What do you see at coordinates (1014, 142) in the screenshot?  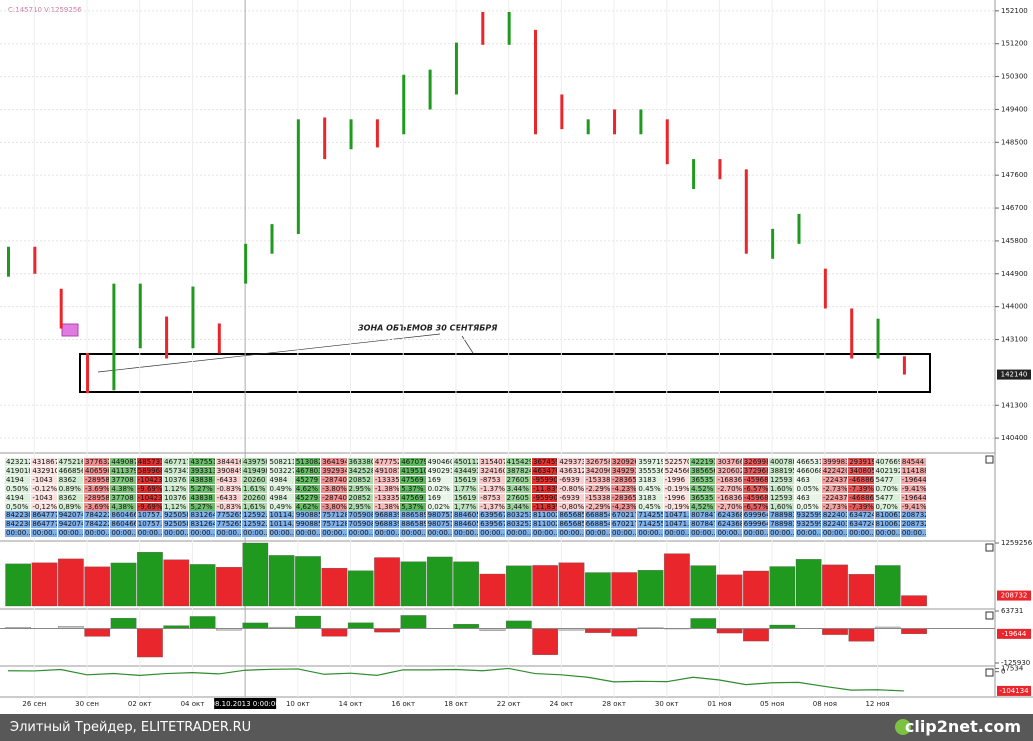 I see `y-tick-label: 148500` at bounding box center [1014, 142].